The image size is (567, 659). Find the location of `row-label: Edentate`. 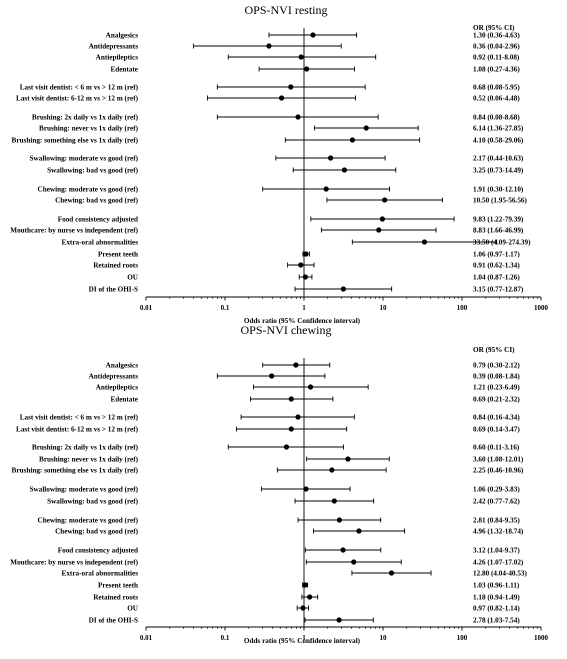

row-label: Edentate is located at coordinates (124, 70).